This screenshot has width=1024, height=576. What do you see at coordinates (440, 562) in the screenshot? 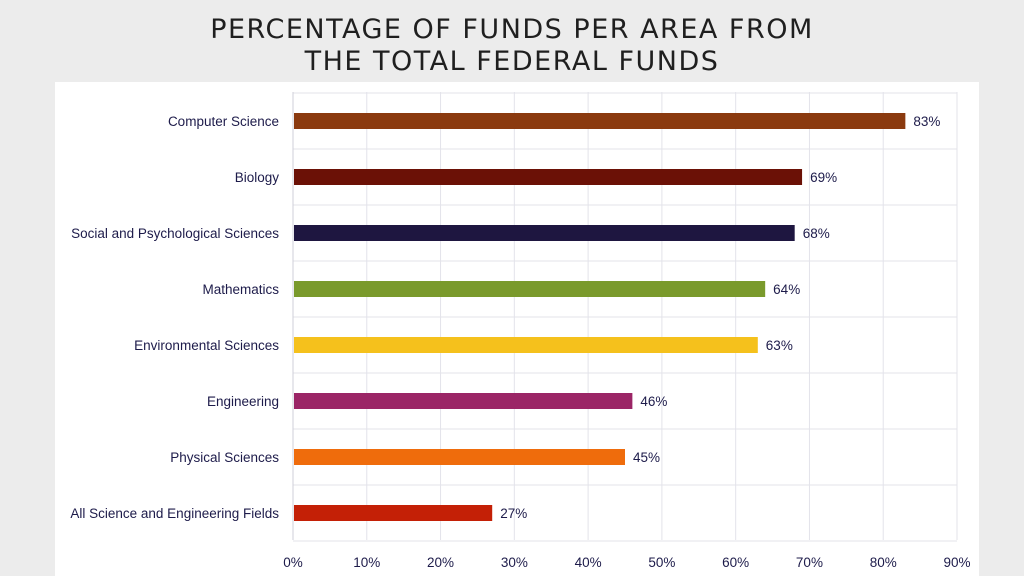
I see `x-tick-label: 20%` at bounding box center [440, 562].